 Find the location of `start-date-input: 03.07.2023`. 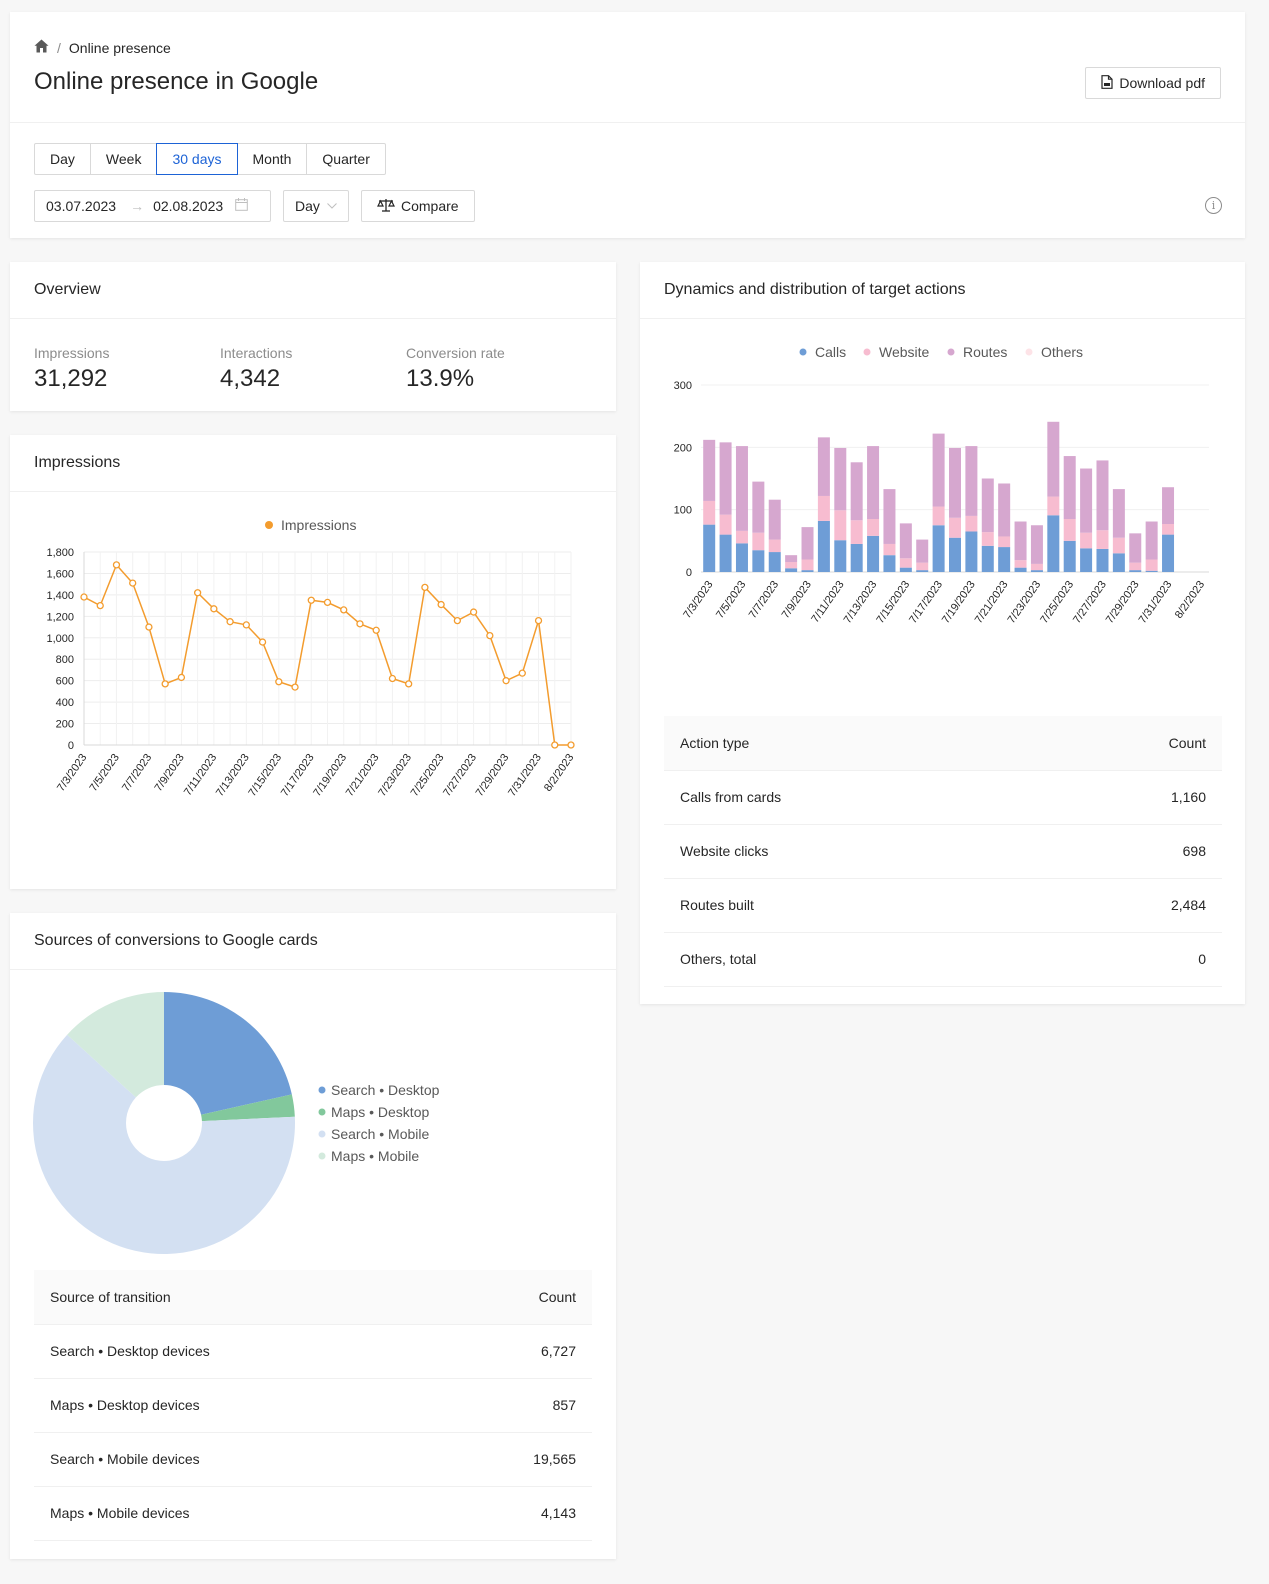

start-date-input: 03.07.2023 is located at coordinates (81, 206).